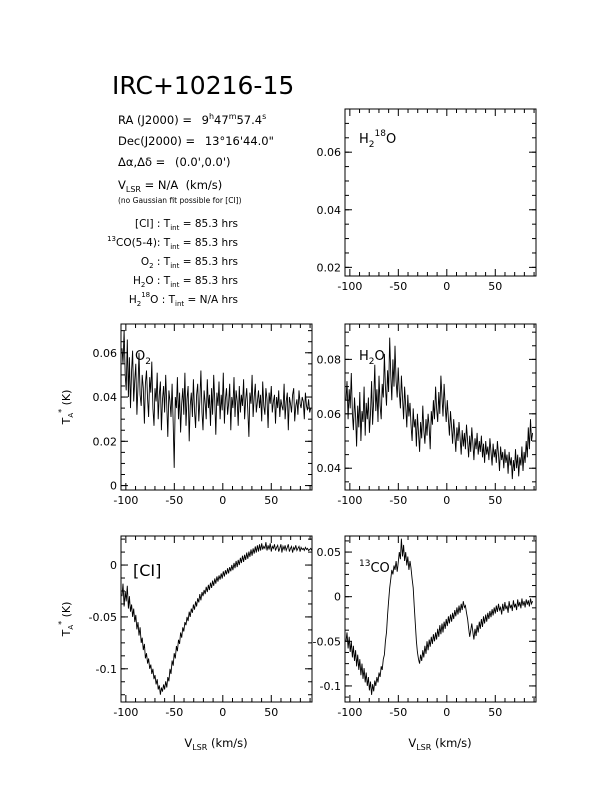  I want to click on spectrum-panel: -100 -50 0 50 0 0.02 0.04 0.06 O2, so click(203, 415).